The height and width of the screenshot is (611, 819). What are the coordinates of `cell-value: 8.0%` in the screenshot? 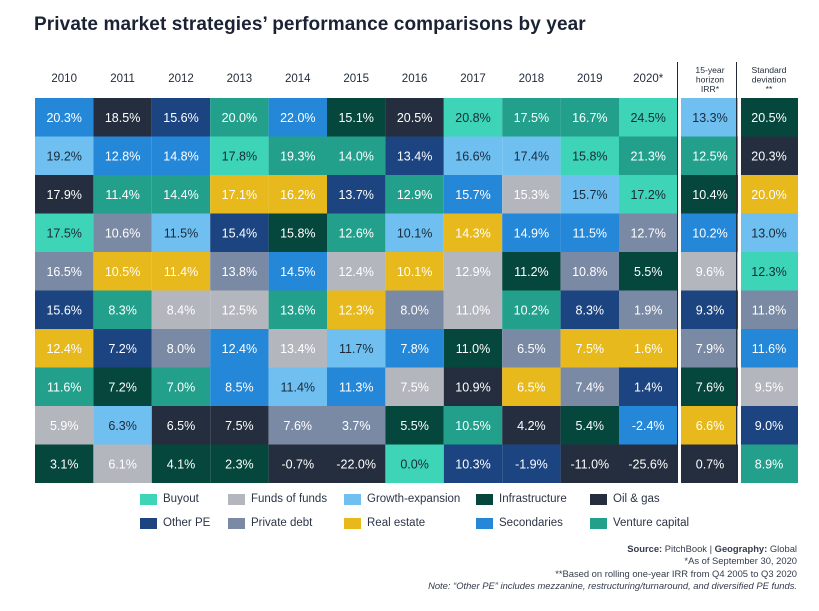 It's located at (181, 349).